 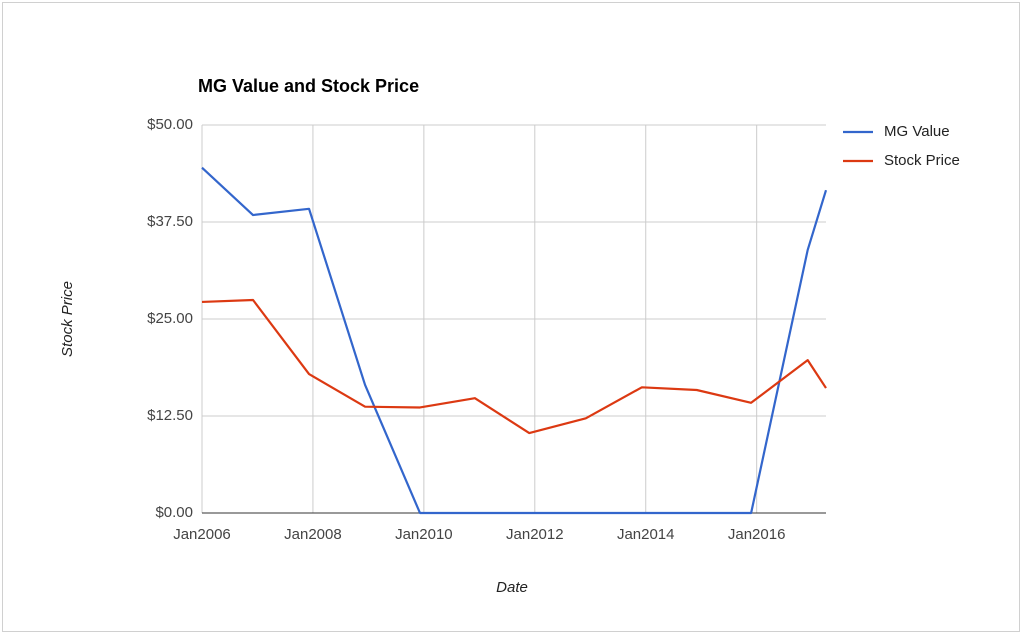 I want to click on x-tick-label: Jan2010, so click(x=424, y=534).